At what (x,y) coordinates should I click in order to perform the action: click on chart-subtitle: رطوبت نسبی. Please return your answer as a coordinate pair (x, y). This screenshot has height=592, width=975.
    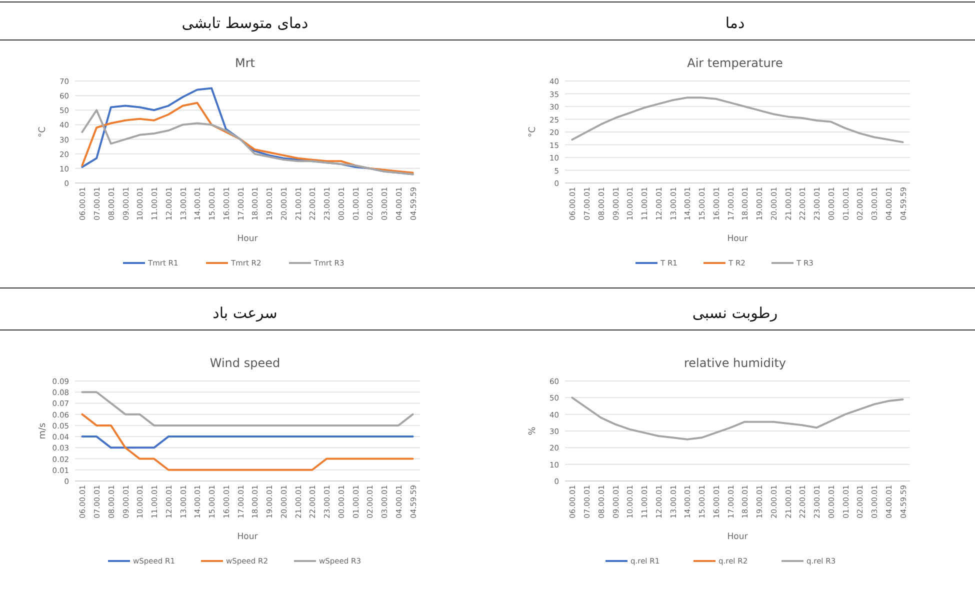
    Looking at the image, I should click on (735, 313).